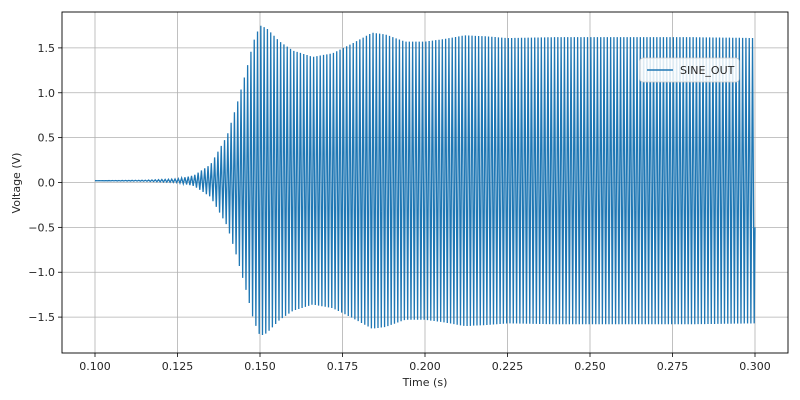 This screenshot has width=800, height=400. Describe the element at coordinates (41, 317) in the screenshot. I see `y-tick-label: −1.5` at that location.